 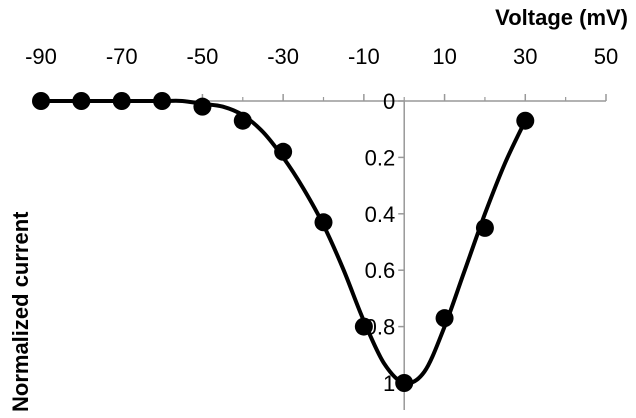 What do you see at coordinates (283, 56) in the screenshot?
I see `x-tick-label: -30` at bounding box center [283, 56].